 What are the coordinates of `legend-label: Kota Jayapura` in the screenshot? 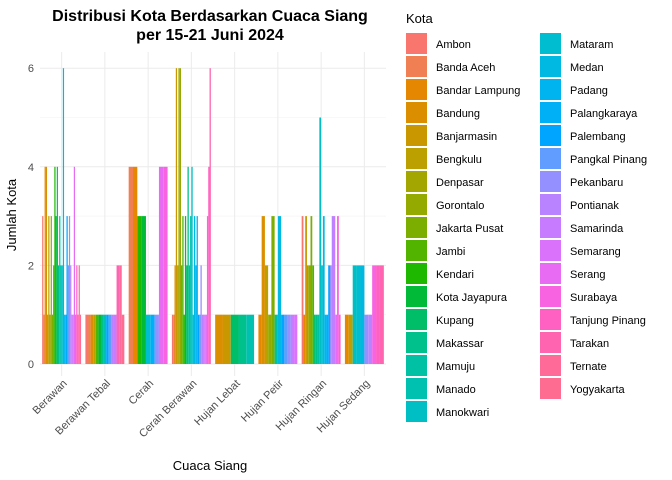 It's located at (472, 298).